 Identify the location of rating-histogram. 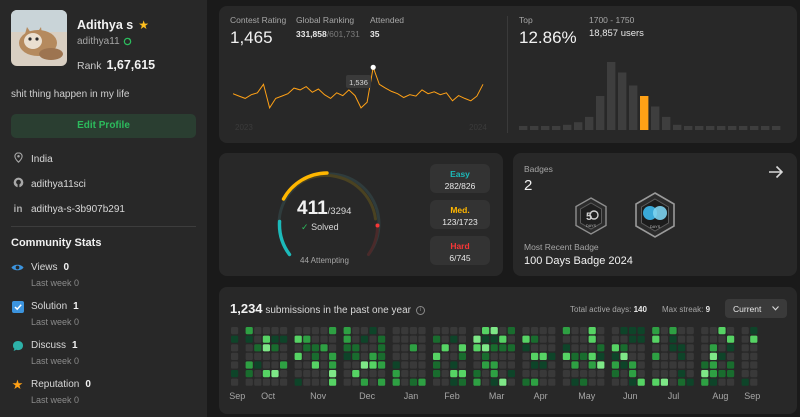
(651, 95).